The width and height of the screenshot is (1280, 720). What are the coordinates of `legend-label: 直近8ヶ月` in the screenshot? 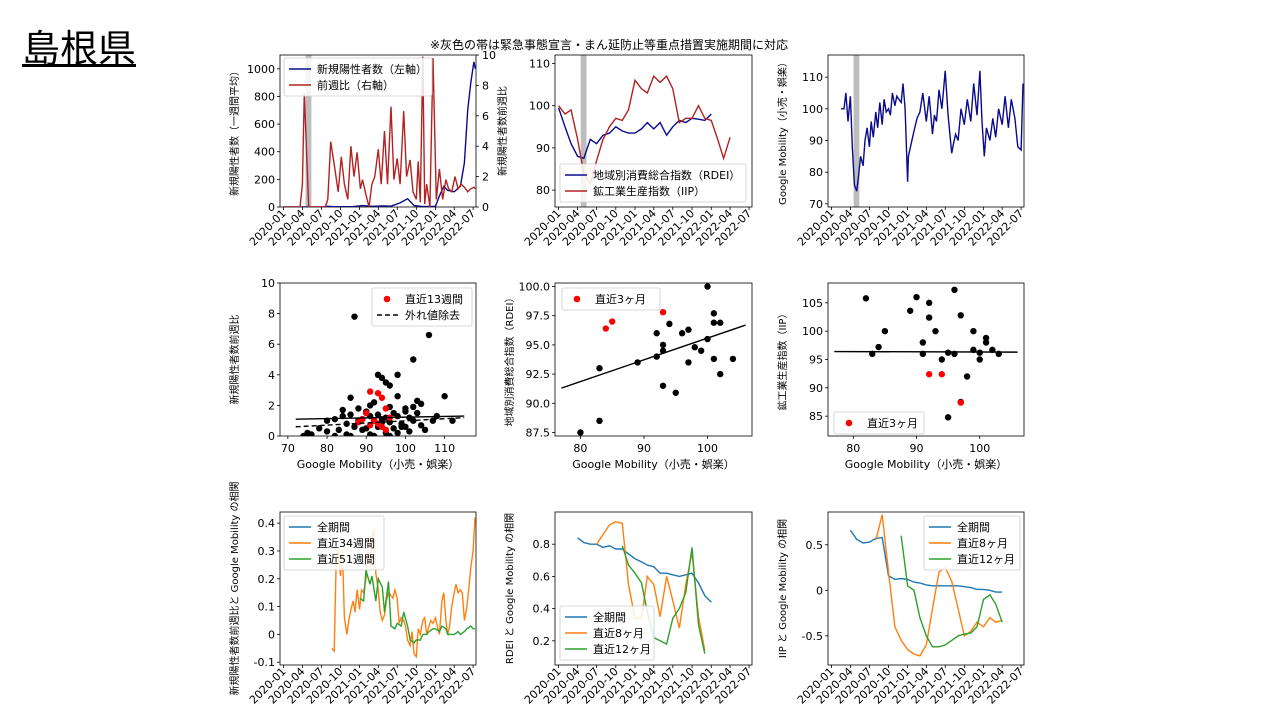 It's located at (982, 543).